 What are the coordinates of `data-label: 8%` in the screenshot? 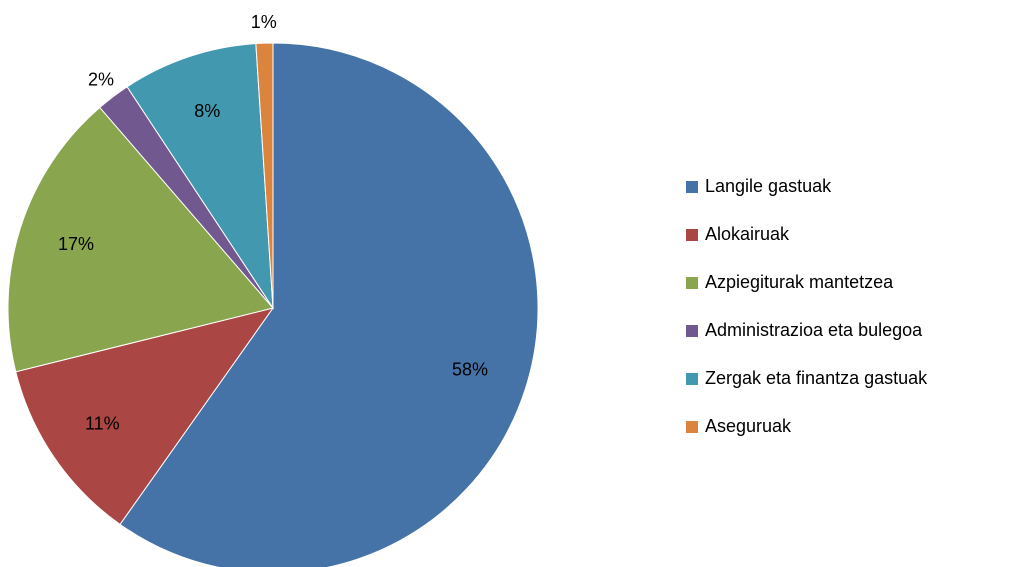 It's located at (207, 111).